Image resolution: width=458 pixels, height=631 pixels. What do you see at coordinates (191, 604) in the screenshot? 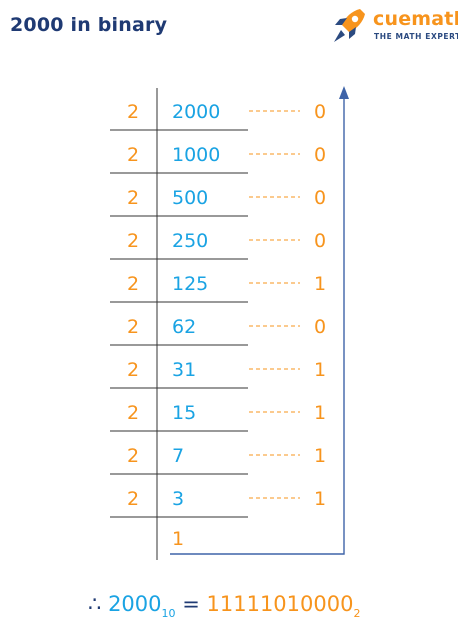
I see `equals-sign: =` at bounding box center [191, 604].